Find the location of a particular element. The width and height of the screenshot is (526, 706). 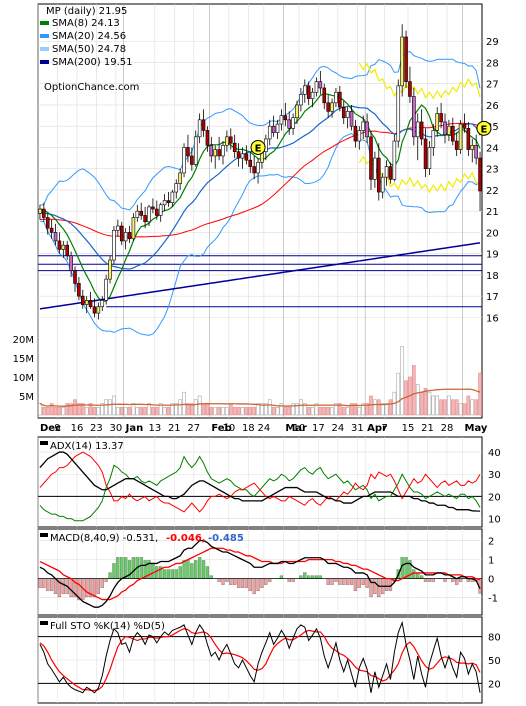

macd-signal-label: -0.046, is located at coordinates (186, 538).